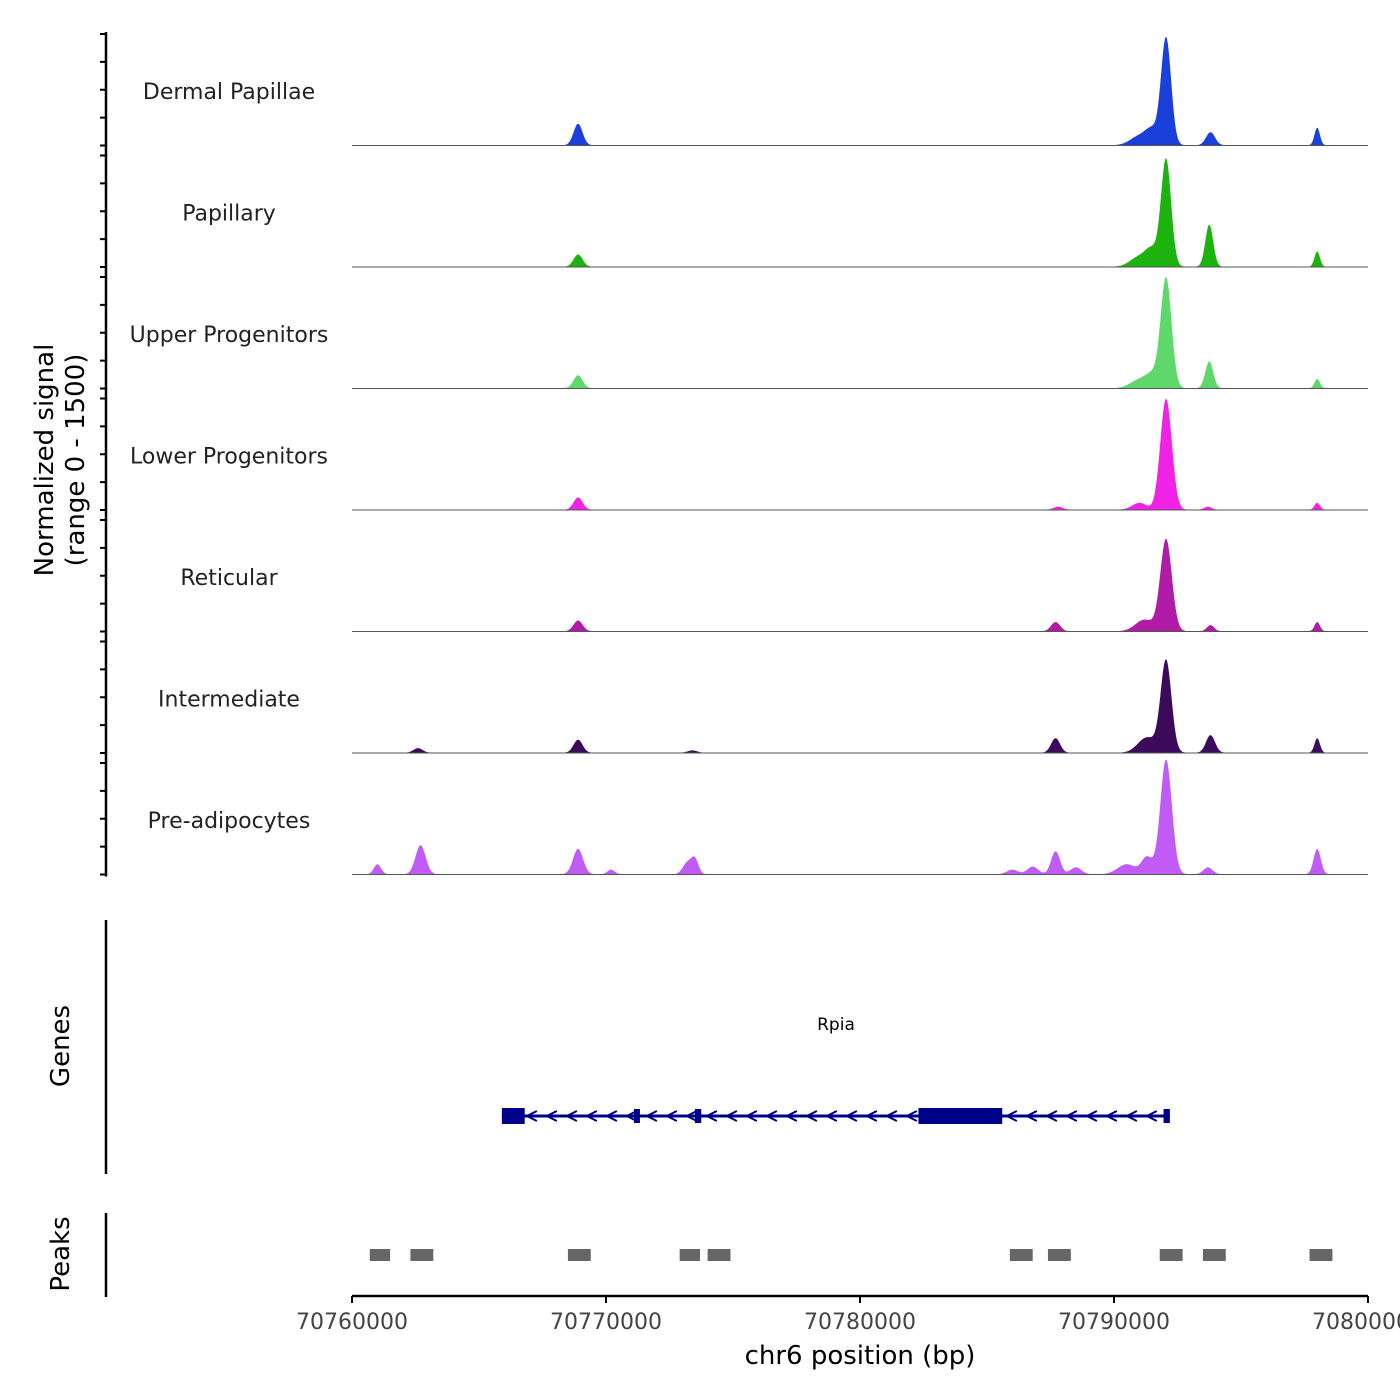 Image resolution: width=1400 pixels, height=1400 pixels. I want to click on x-tick-label: 70760000, so click(352, 1322).